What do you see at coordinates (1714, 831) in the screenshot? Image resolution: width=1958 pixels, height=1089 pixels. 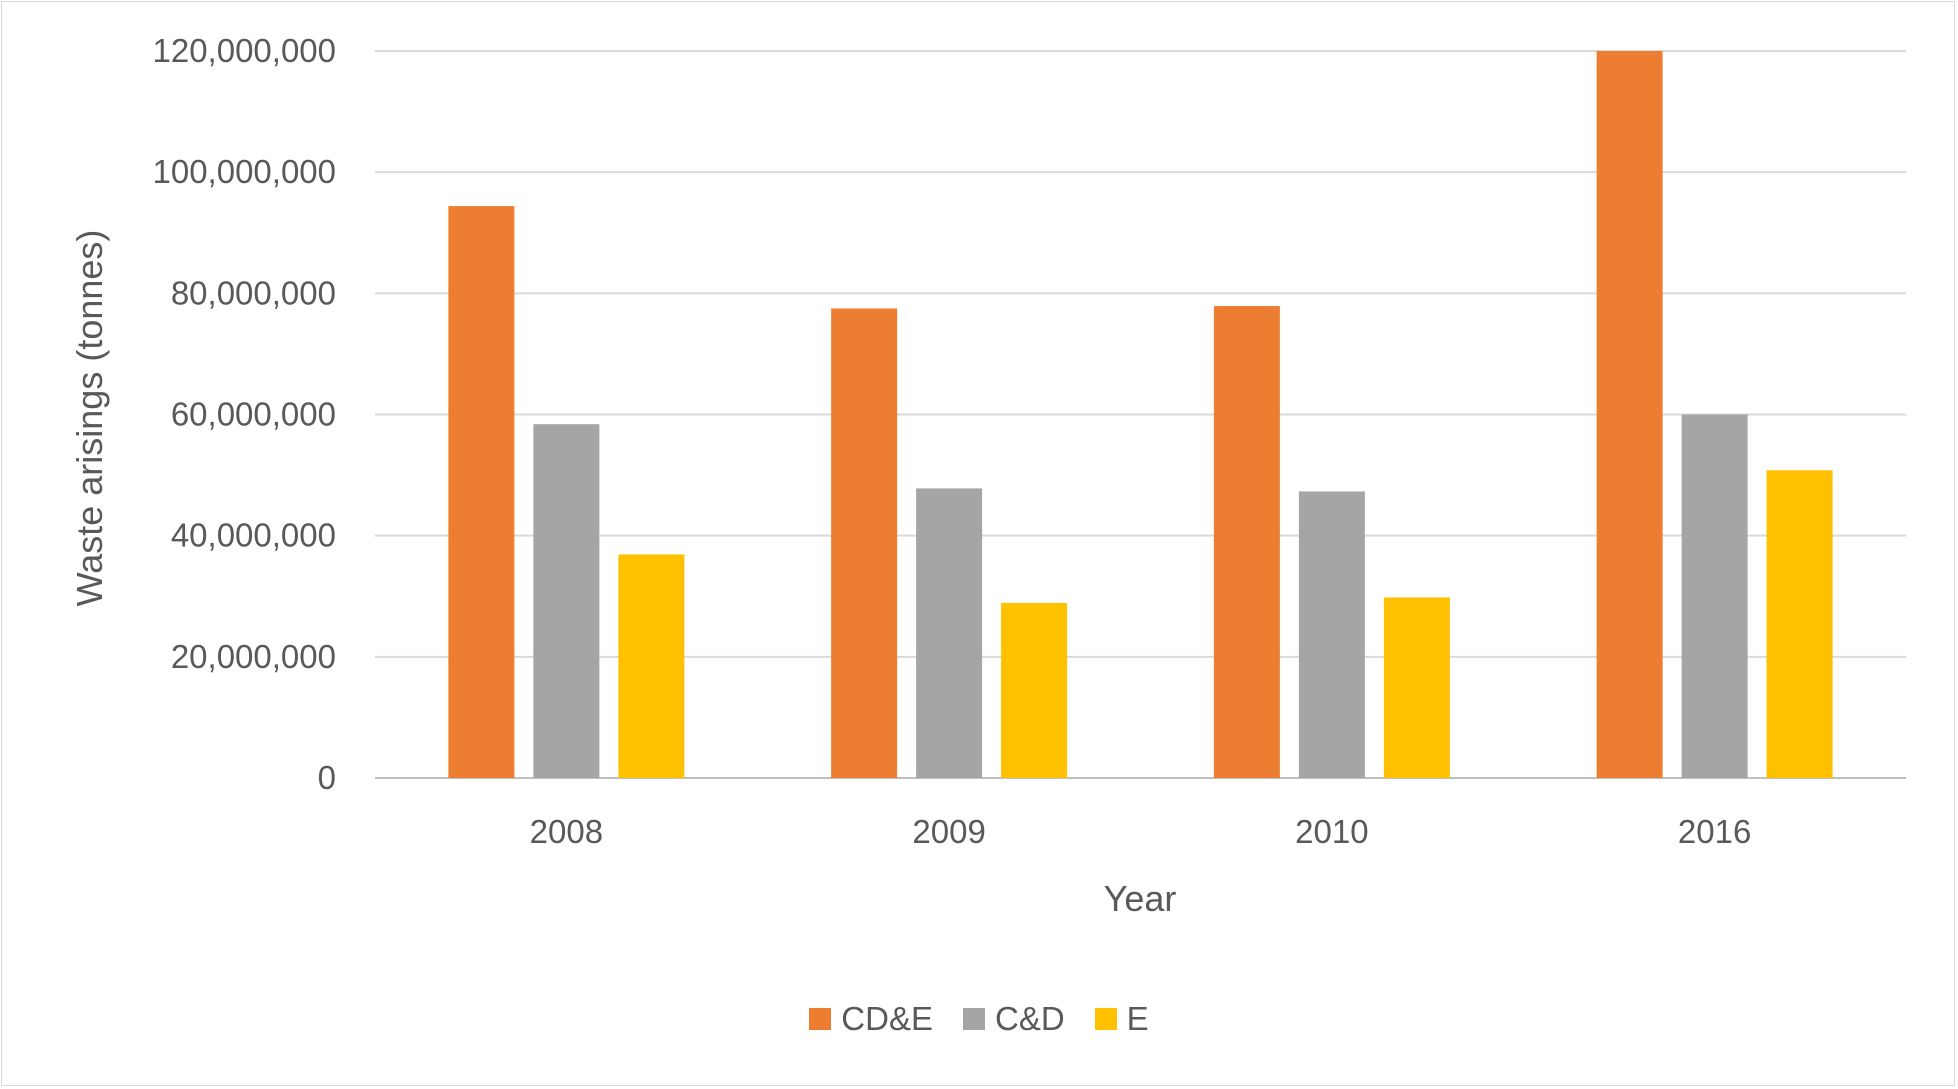 I see `x-tick-label: 2016` at bounding box center [1714, 831].